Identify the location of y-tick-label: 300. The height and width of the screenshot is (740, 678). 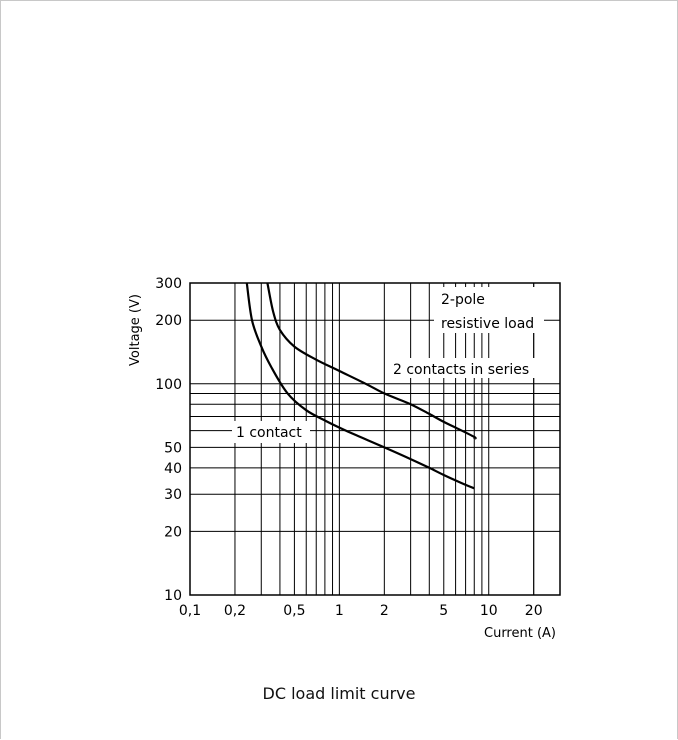
(168, 284).